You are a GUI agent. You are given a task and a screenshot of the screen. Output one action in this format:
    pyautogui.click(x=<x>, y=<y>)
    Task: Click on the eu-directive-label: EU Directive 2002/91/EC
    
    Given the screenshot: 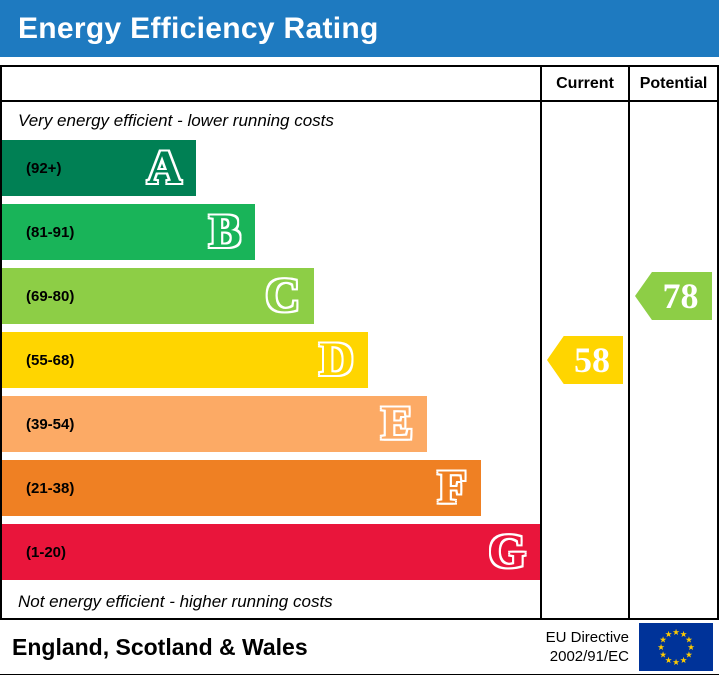 What is the action you would take?
    pyautogui.click(x=587, y=647)
    